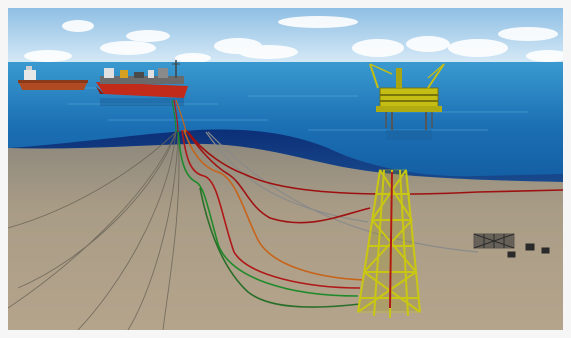 The image size is (571, 338). What do you see at coordinates (391, 240) in the screenshot?
I see `jacket-riser-red` at bounding box center [391, 240].